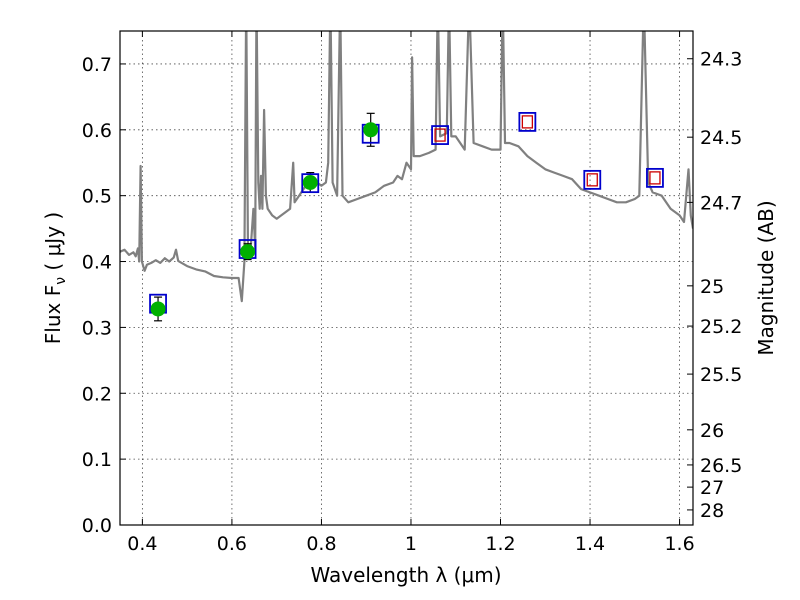 The image size is (800, 600). I want to click on y-tick-label: 0.0, so click(97, 526).